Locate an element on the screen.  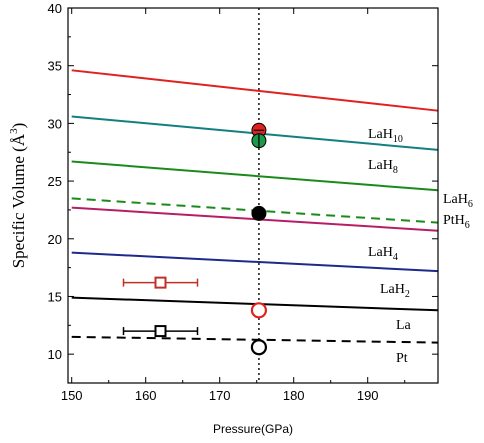
series-label-lah6: LaH6 is located at coordinates (458, 201).